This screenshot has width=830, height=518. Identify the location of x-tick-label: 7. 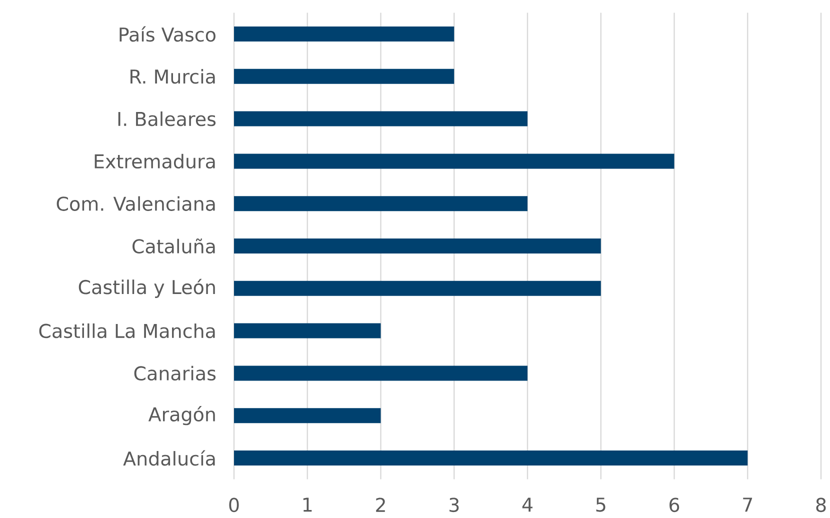
(747, 505).